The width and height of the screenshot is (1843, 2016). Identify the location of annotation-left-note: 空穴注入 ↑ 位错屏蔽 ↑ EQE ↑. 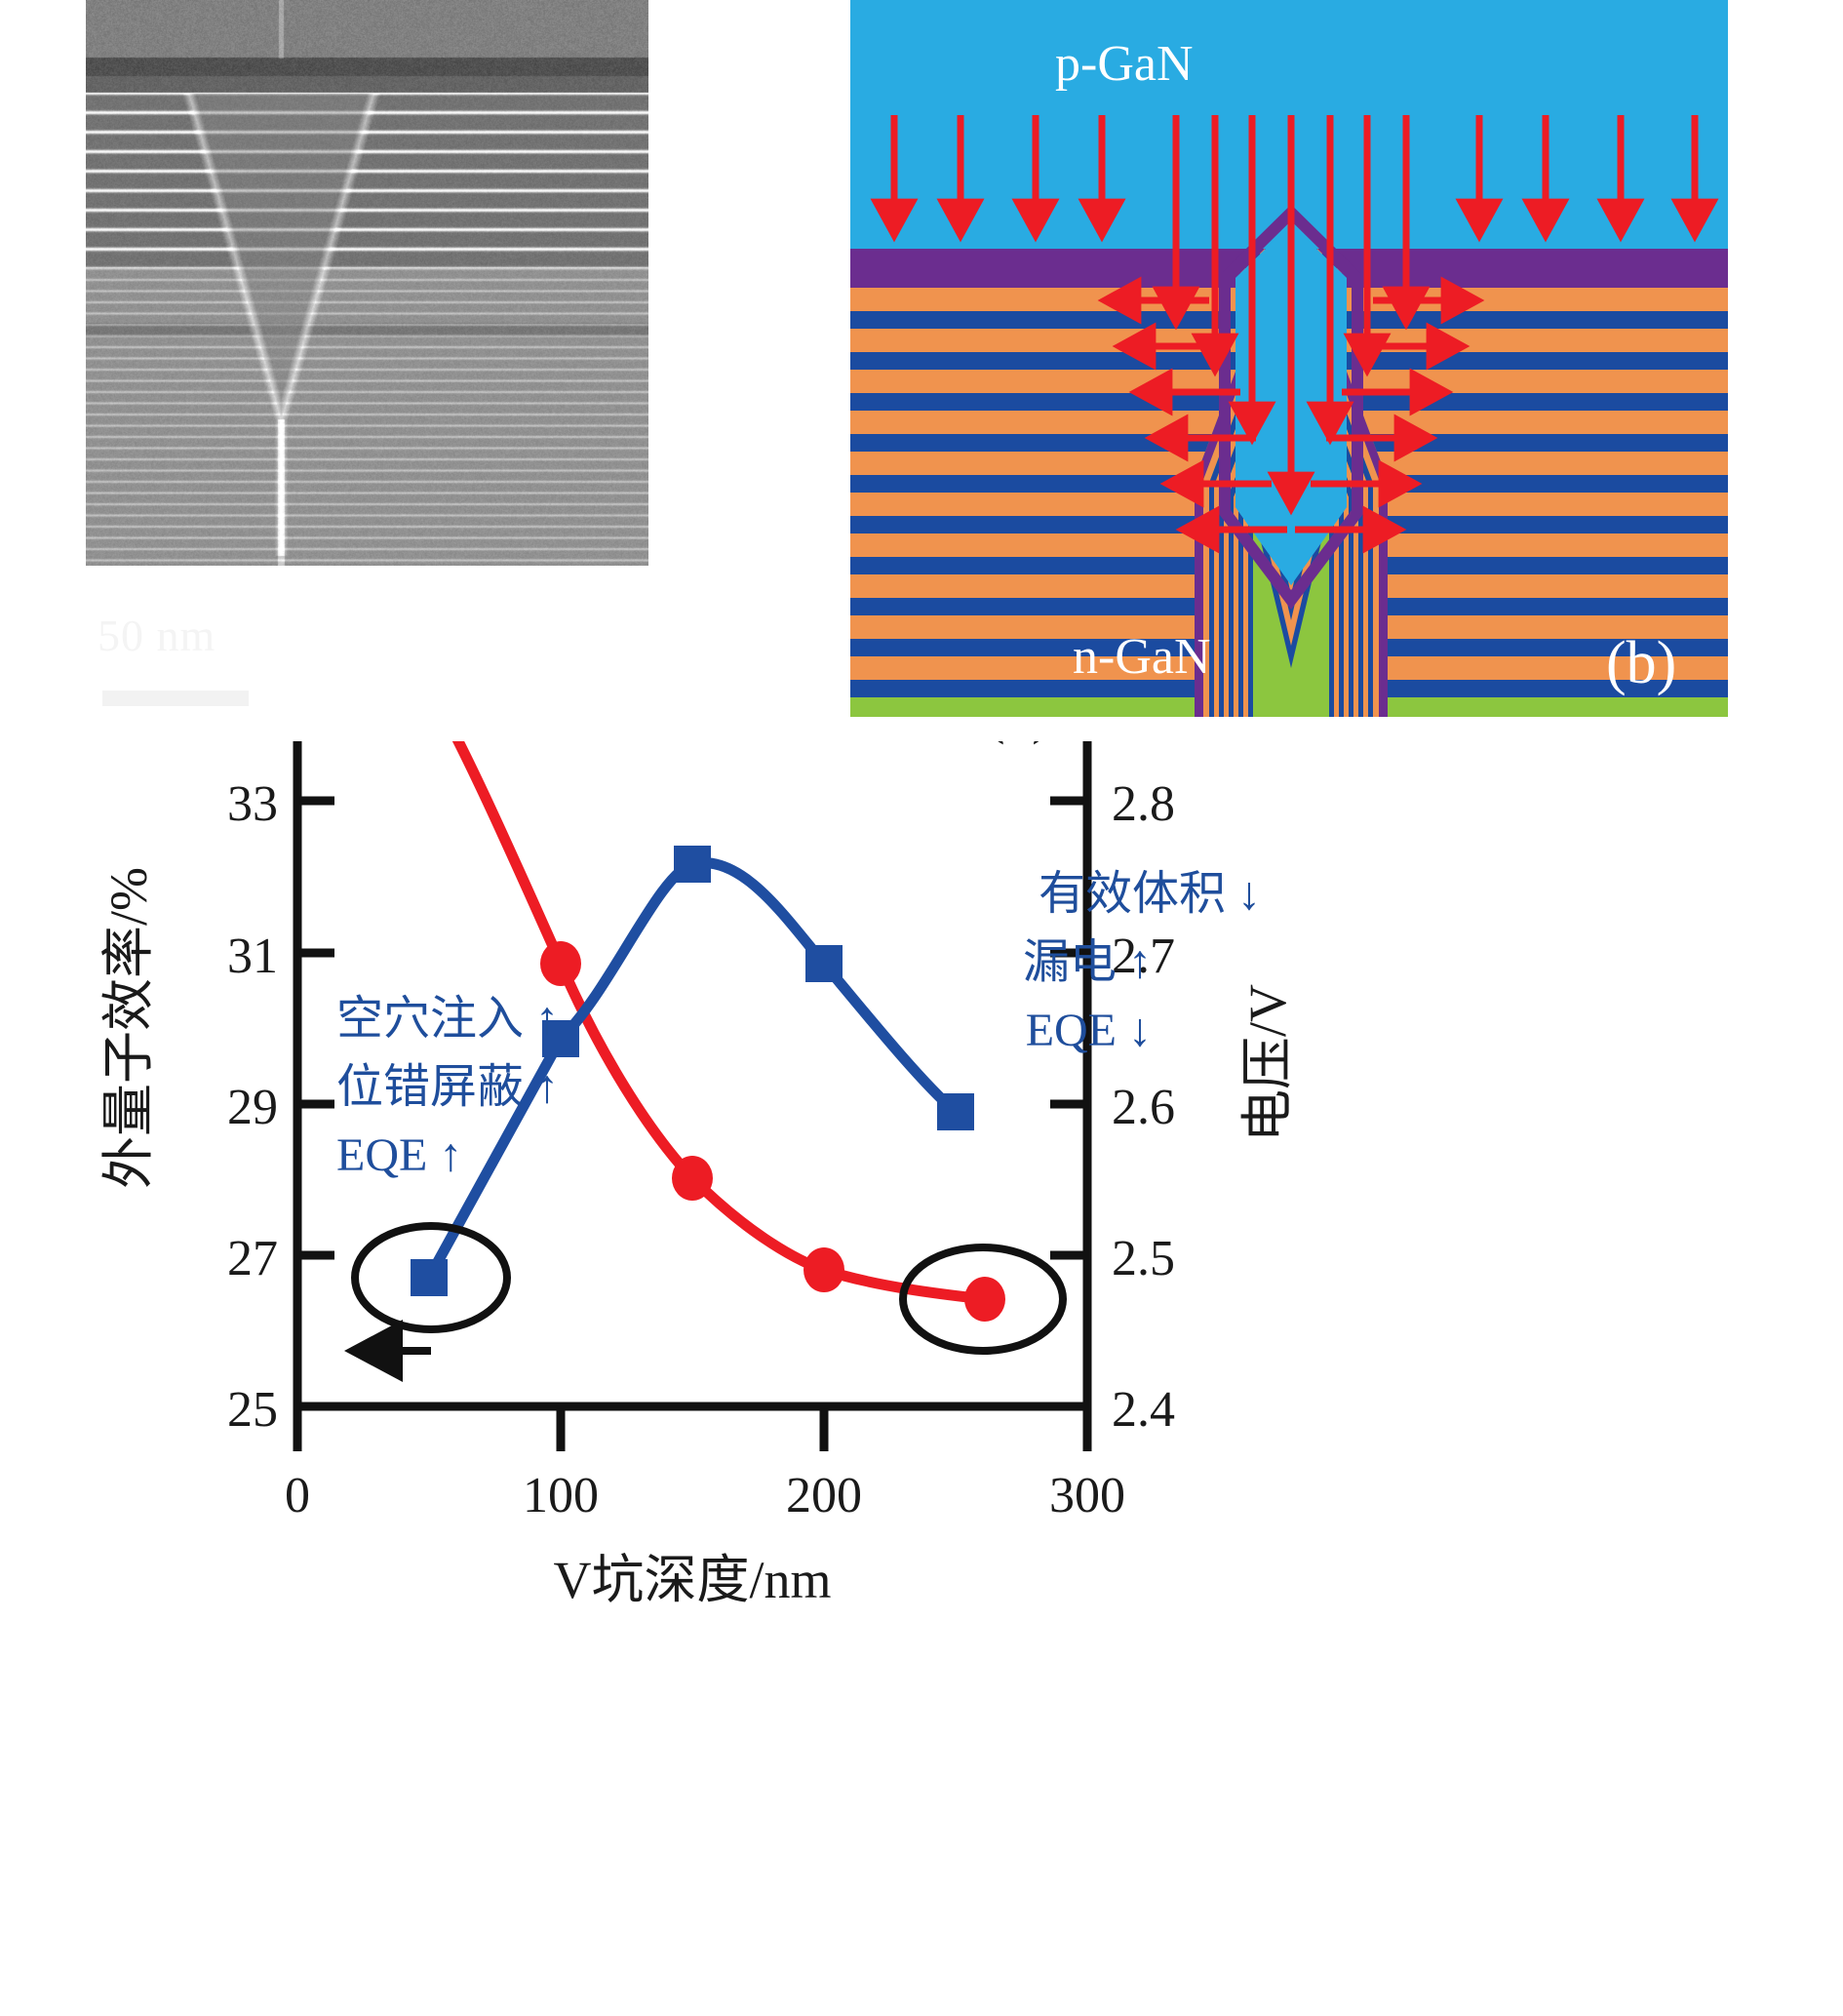
(447, 1087).